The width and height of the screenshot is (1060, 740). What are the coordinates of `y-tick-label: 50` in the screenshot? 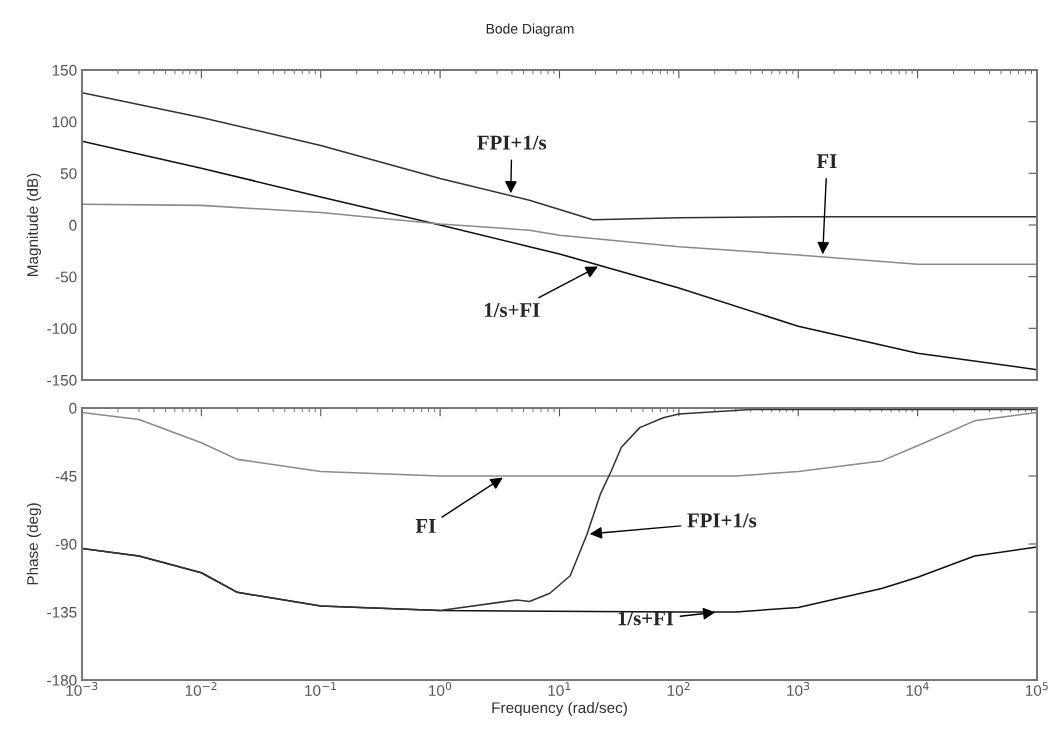 It's located at (68, 174).